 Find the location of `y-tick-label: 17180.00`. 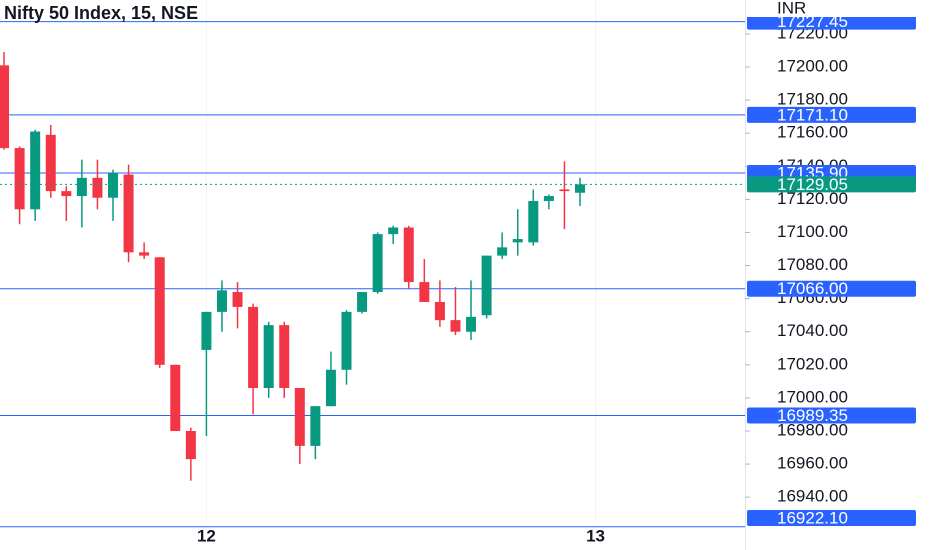

y-tick-label: 17180.00 is located at coordinates (812, 99).